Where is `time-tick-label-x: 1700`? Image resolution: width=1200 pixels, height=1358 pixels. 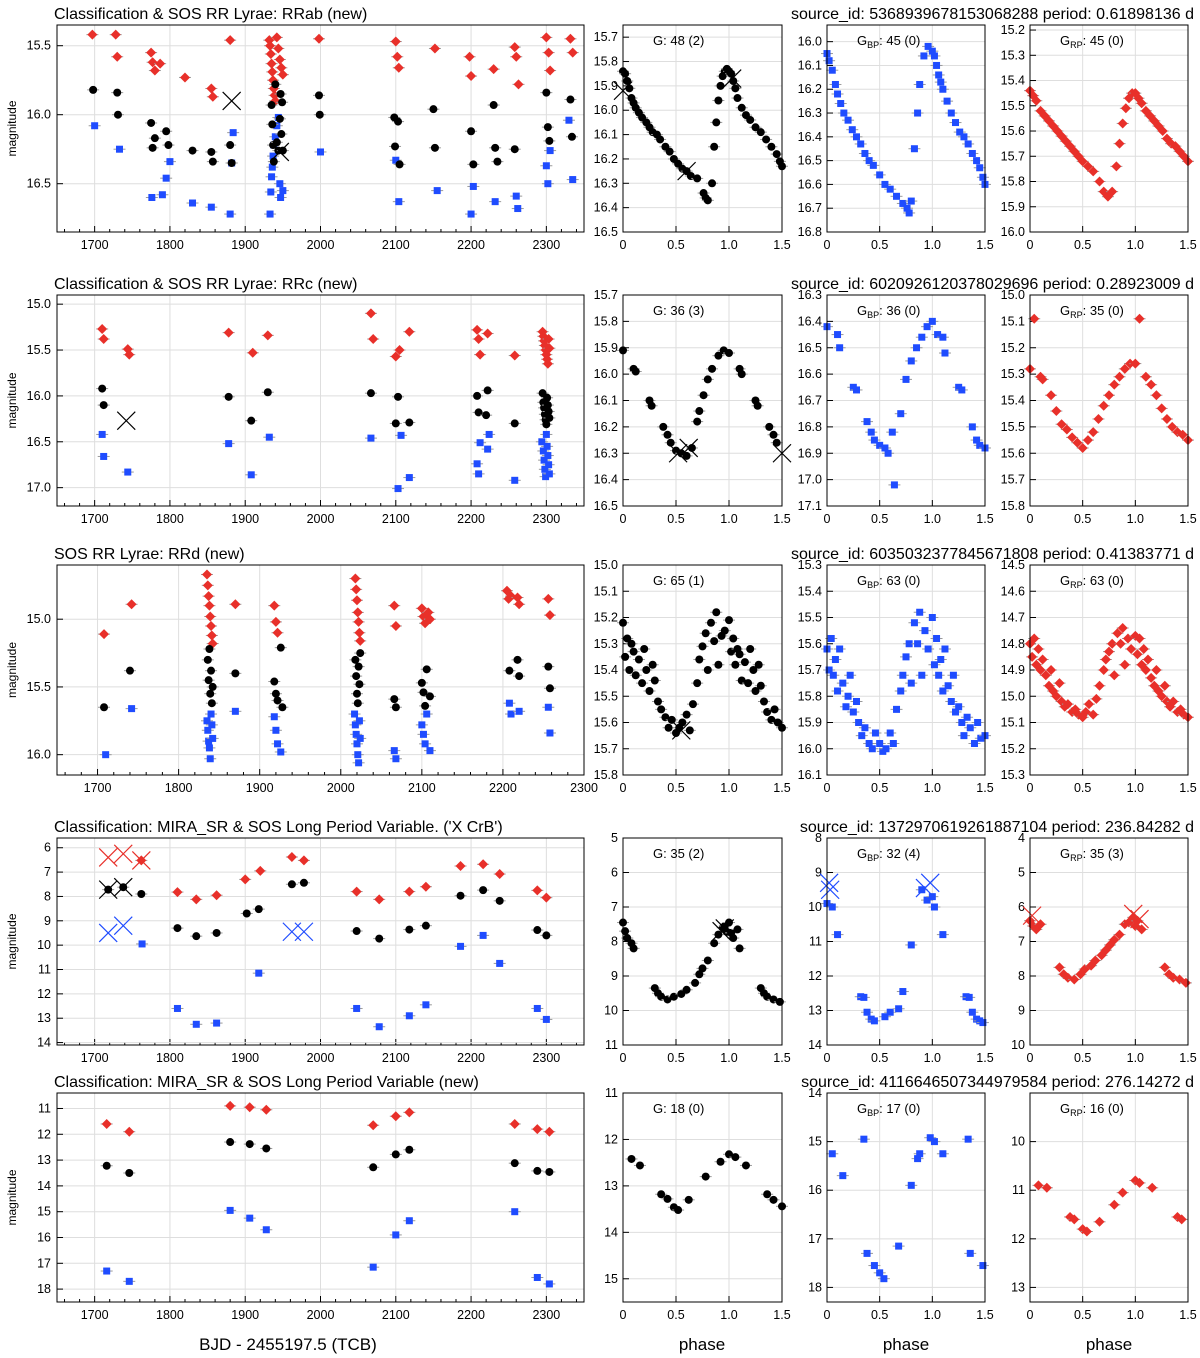
time-tick-label-x: 1700 is located at coordinates (95, 1315).